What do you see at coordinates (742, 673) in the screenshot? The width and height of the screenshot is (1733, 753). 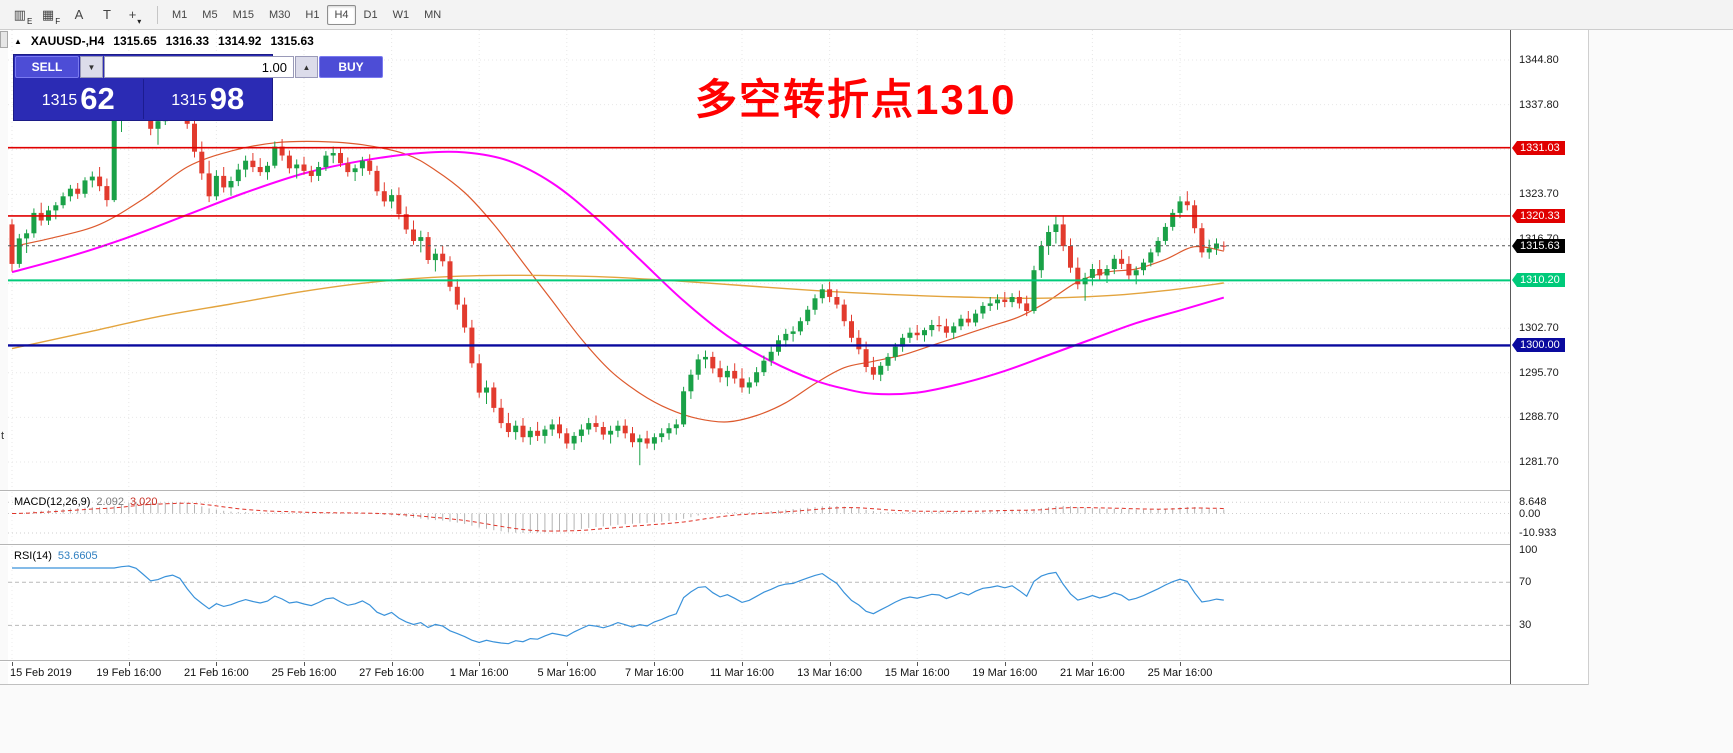 I see `time-label-11 Mar 16:00: 11 Mar 16:00` at bounding box center [742, 673].